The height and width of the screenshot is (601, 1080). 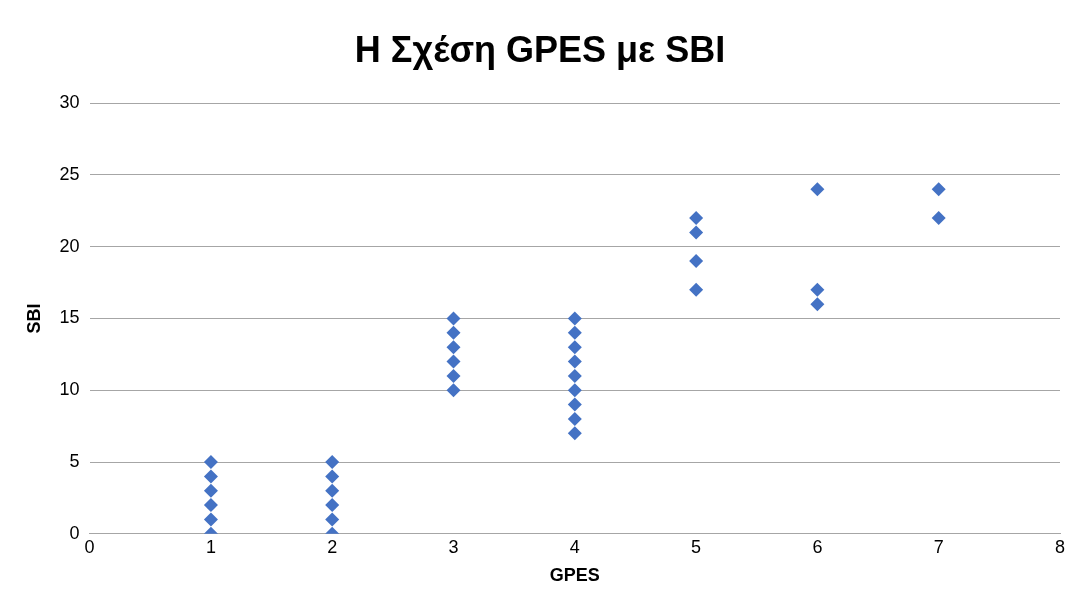 What do you see at coordinates (574, 546) in the screenshot?
I see `x-tick-label: 4` at bounding box center [574, 546].